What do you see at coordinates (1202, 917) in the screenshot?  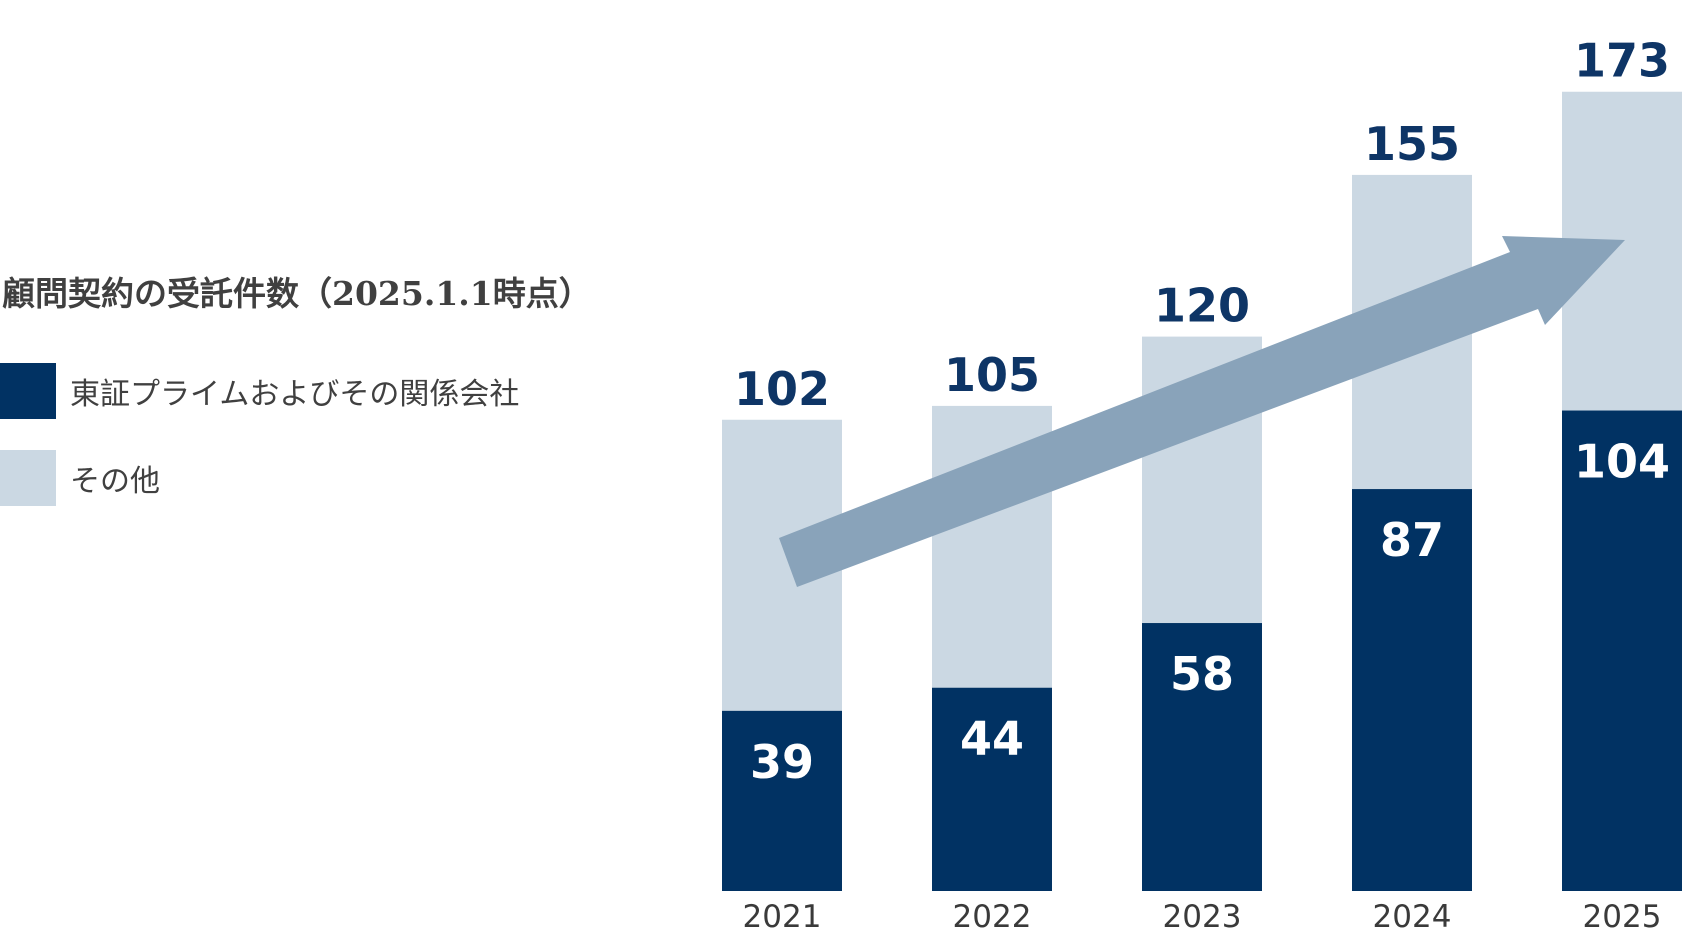 I see `x-tick-label-2023: 2023` at bounding box center [1202, 917].